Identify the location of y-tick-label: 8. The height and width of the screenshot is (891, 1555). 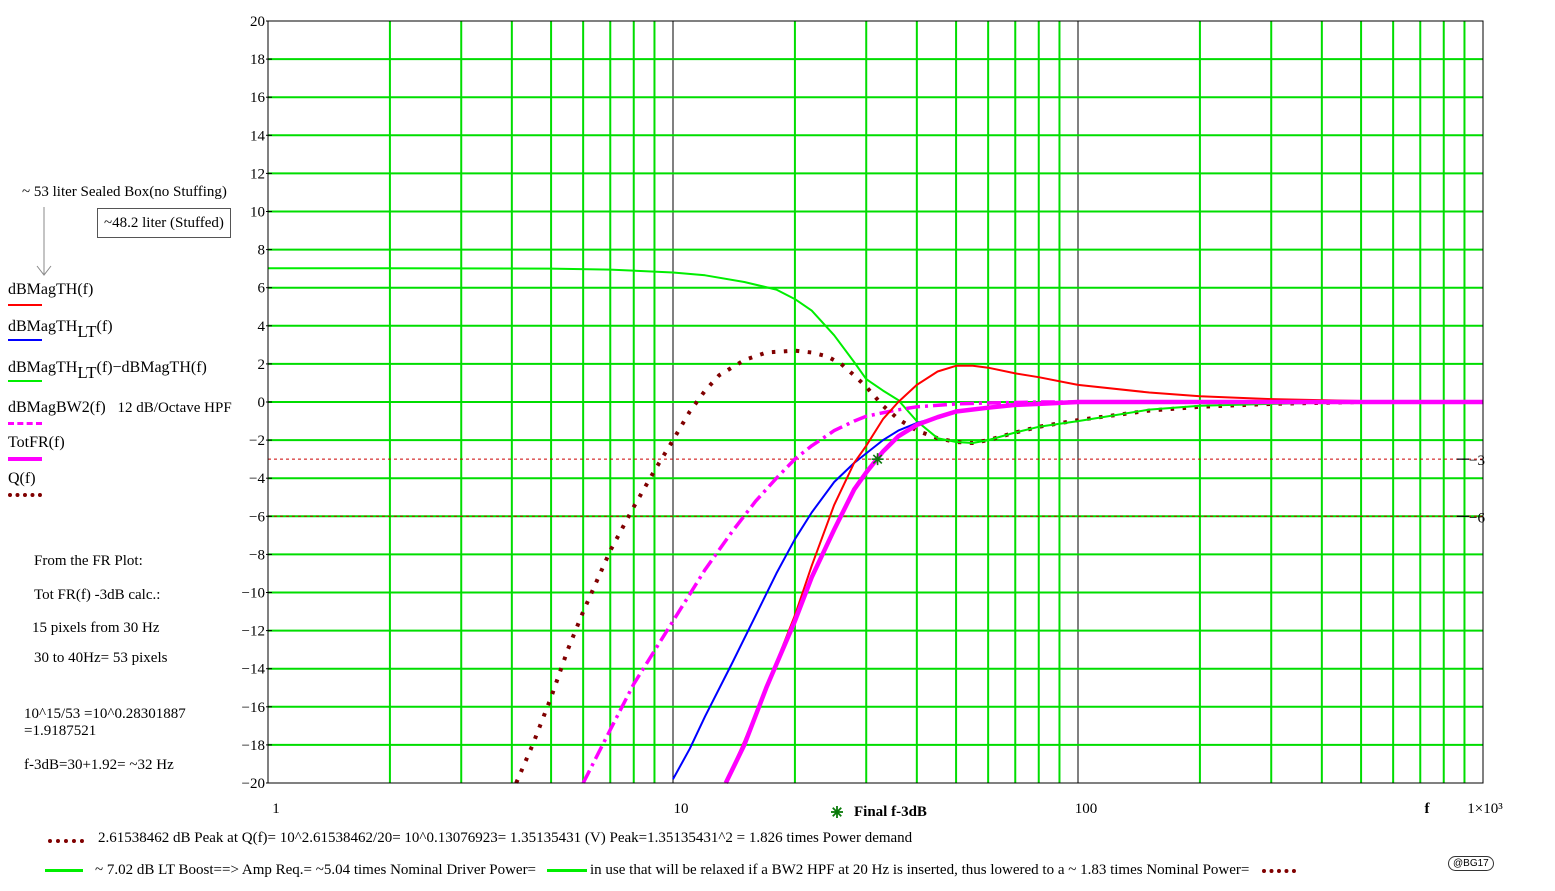
(262, 251).